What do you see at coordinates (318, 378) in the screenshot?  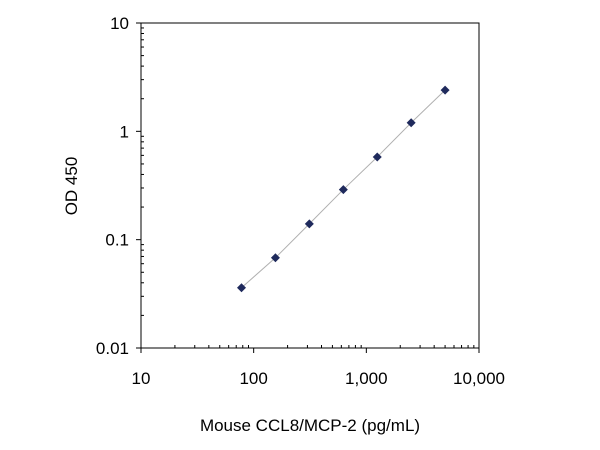 I see `x-axis-tick-labels: 10 100 1,000 10,000` at bounding box center [318, 378].